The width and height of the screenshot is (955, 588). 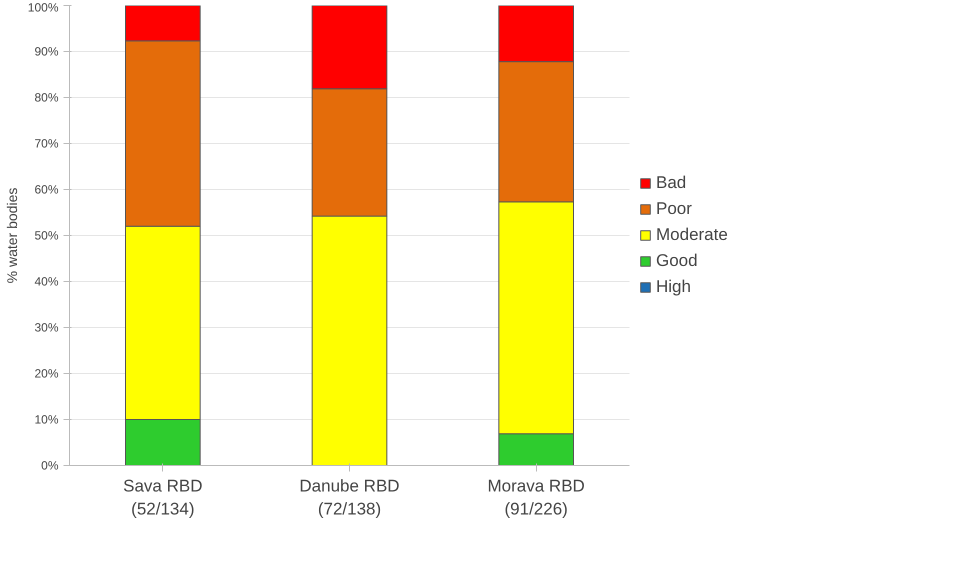 What do you see at coordinates (46, 51) in the screenshot?
I see `y-tick-label: 90%` at bounding box center [46, 51].